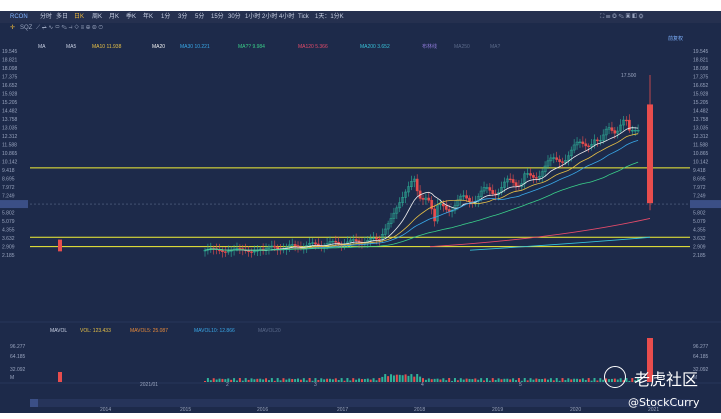 This screenshot has width=721, height=419. I want to click on period-tab: 季K, so click(131, 17).